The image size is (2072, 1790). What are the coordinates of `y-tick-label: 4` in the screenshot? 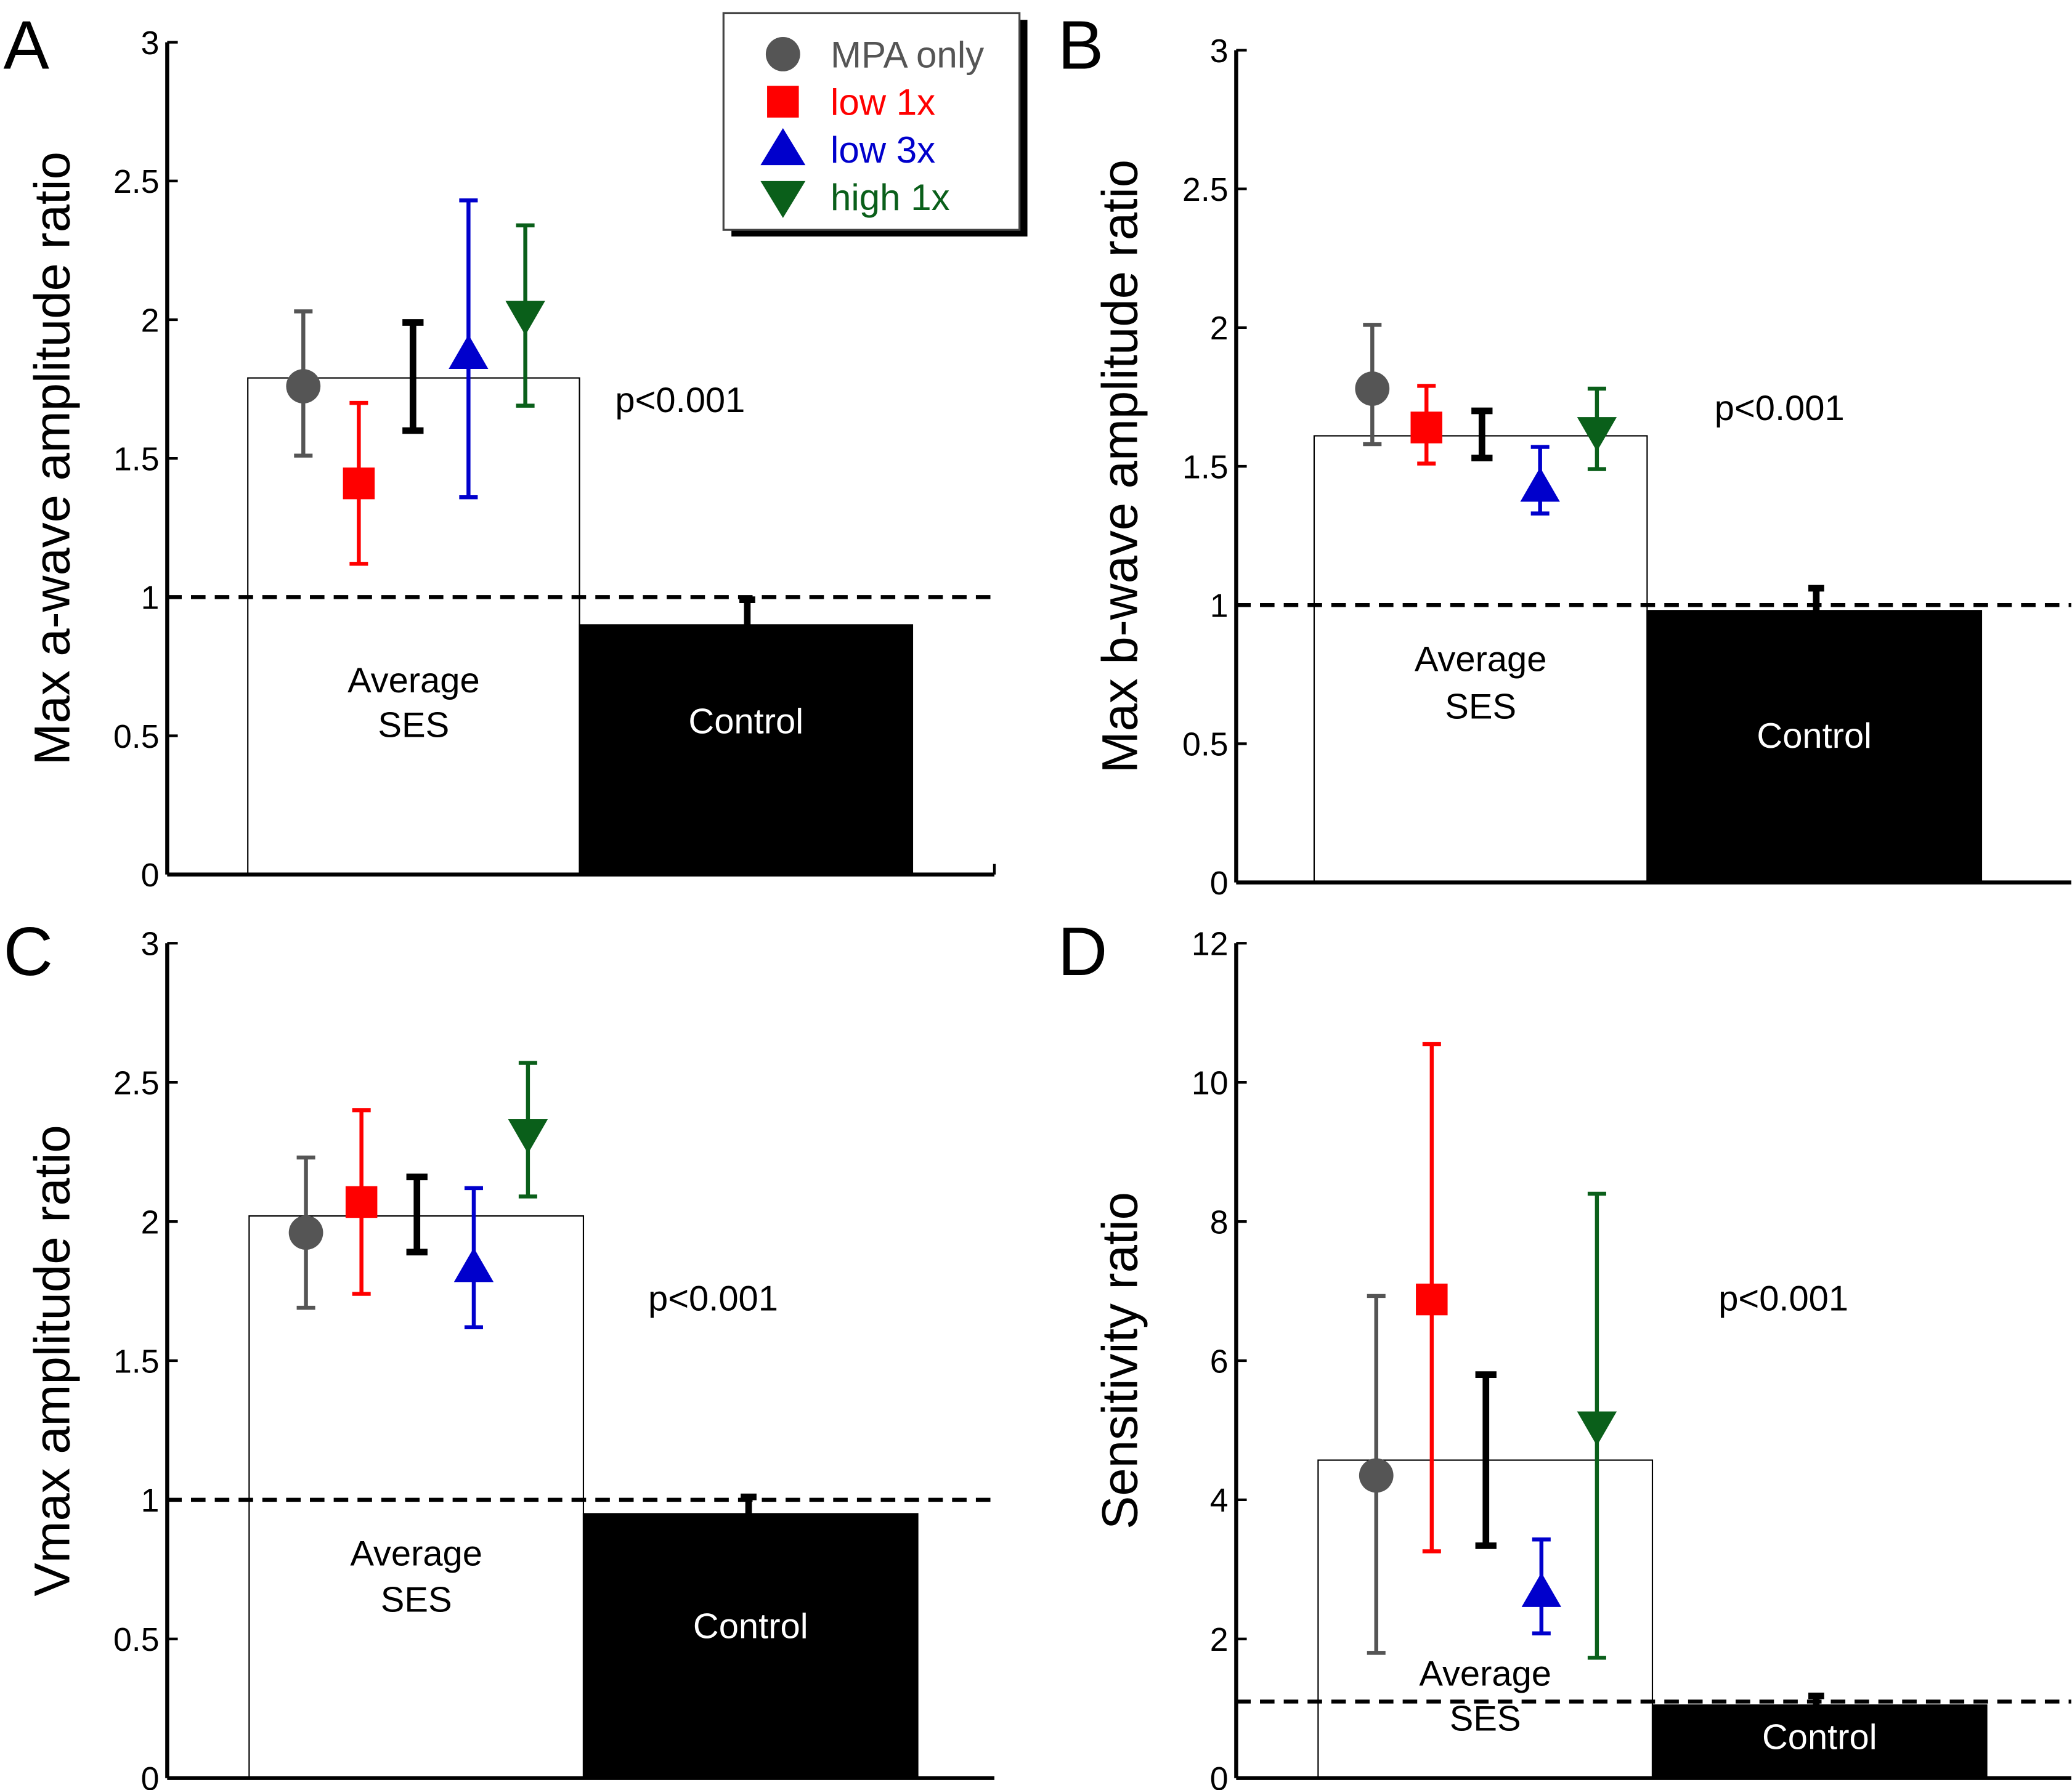 It's located at (1219, 1500).